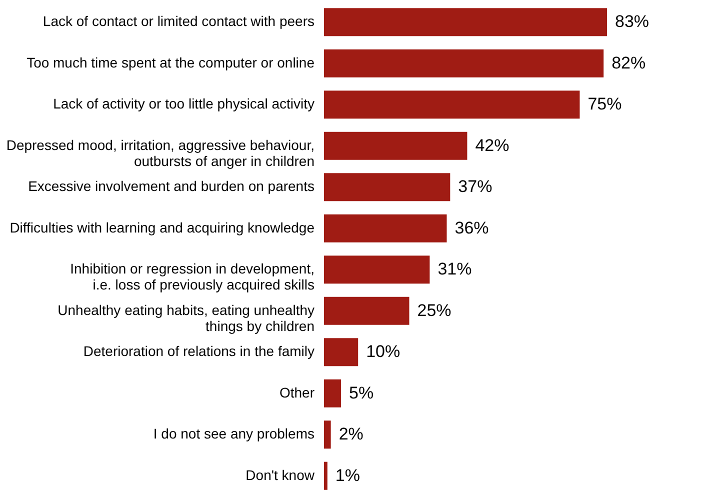 The width and height of the screenshot is (708, 498). I want to click on data-label: 42%, so click(492, 145).